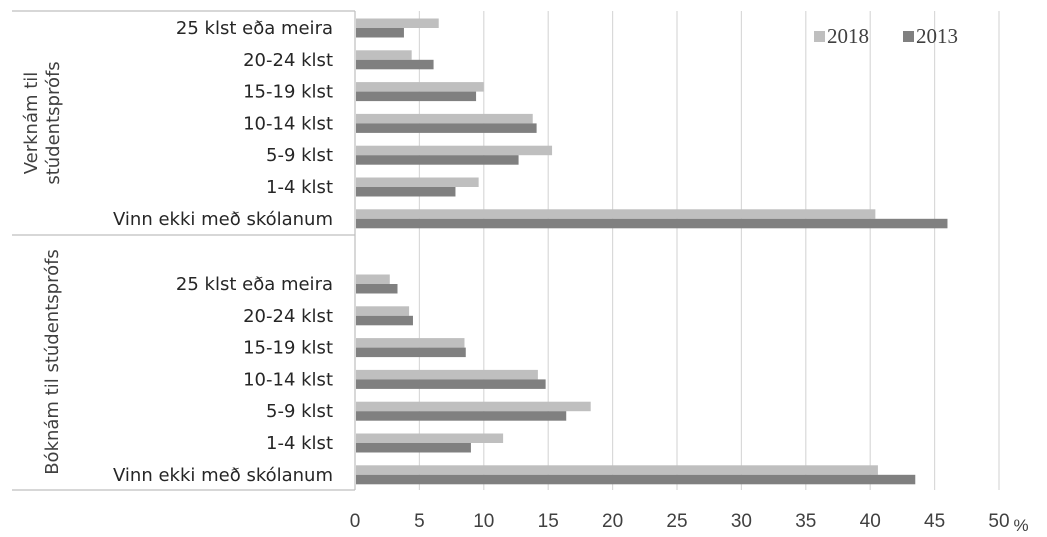 The width and height of the screenshot is (1047, 537). Describe the element at coordinates (53, 122) in the screenshot. I see `group-label: stúdentsprófs` at that location.